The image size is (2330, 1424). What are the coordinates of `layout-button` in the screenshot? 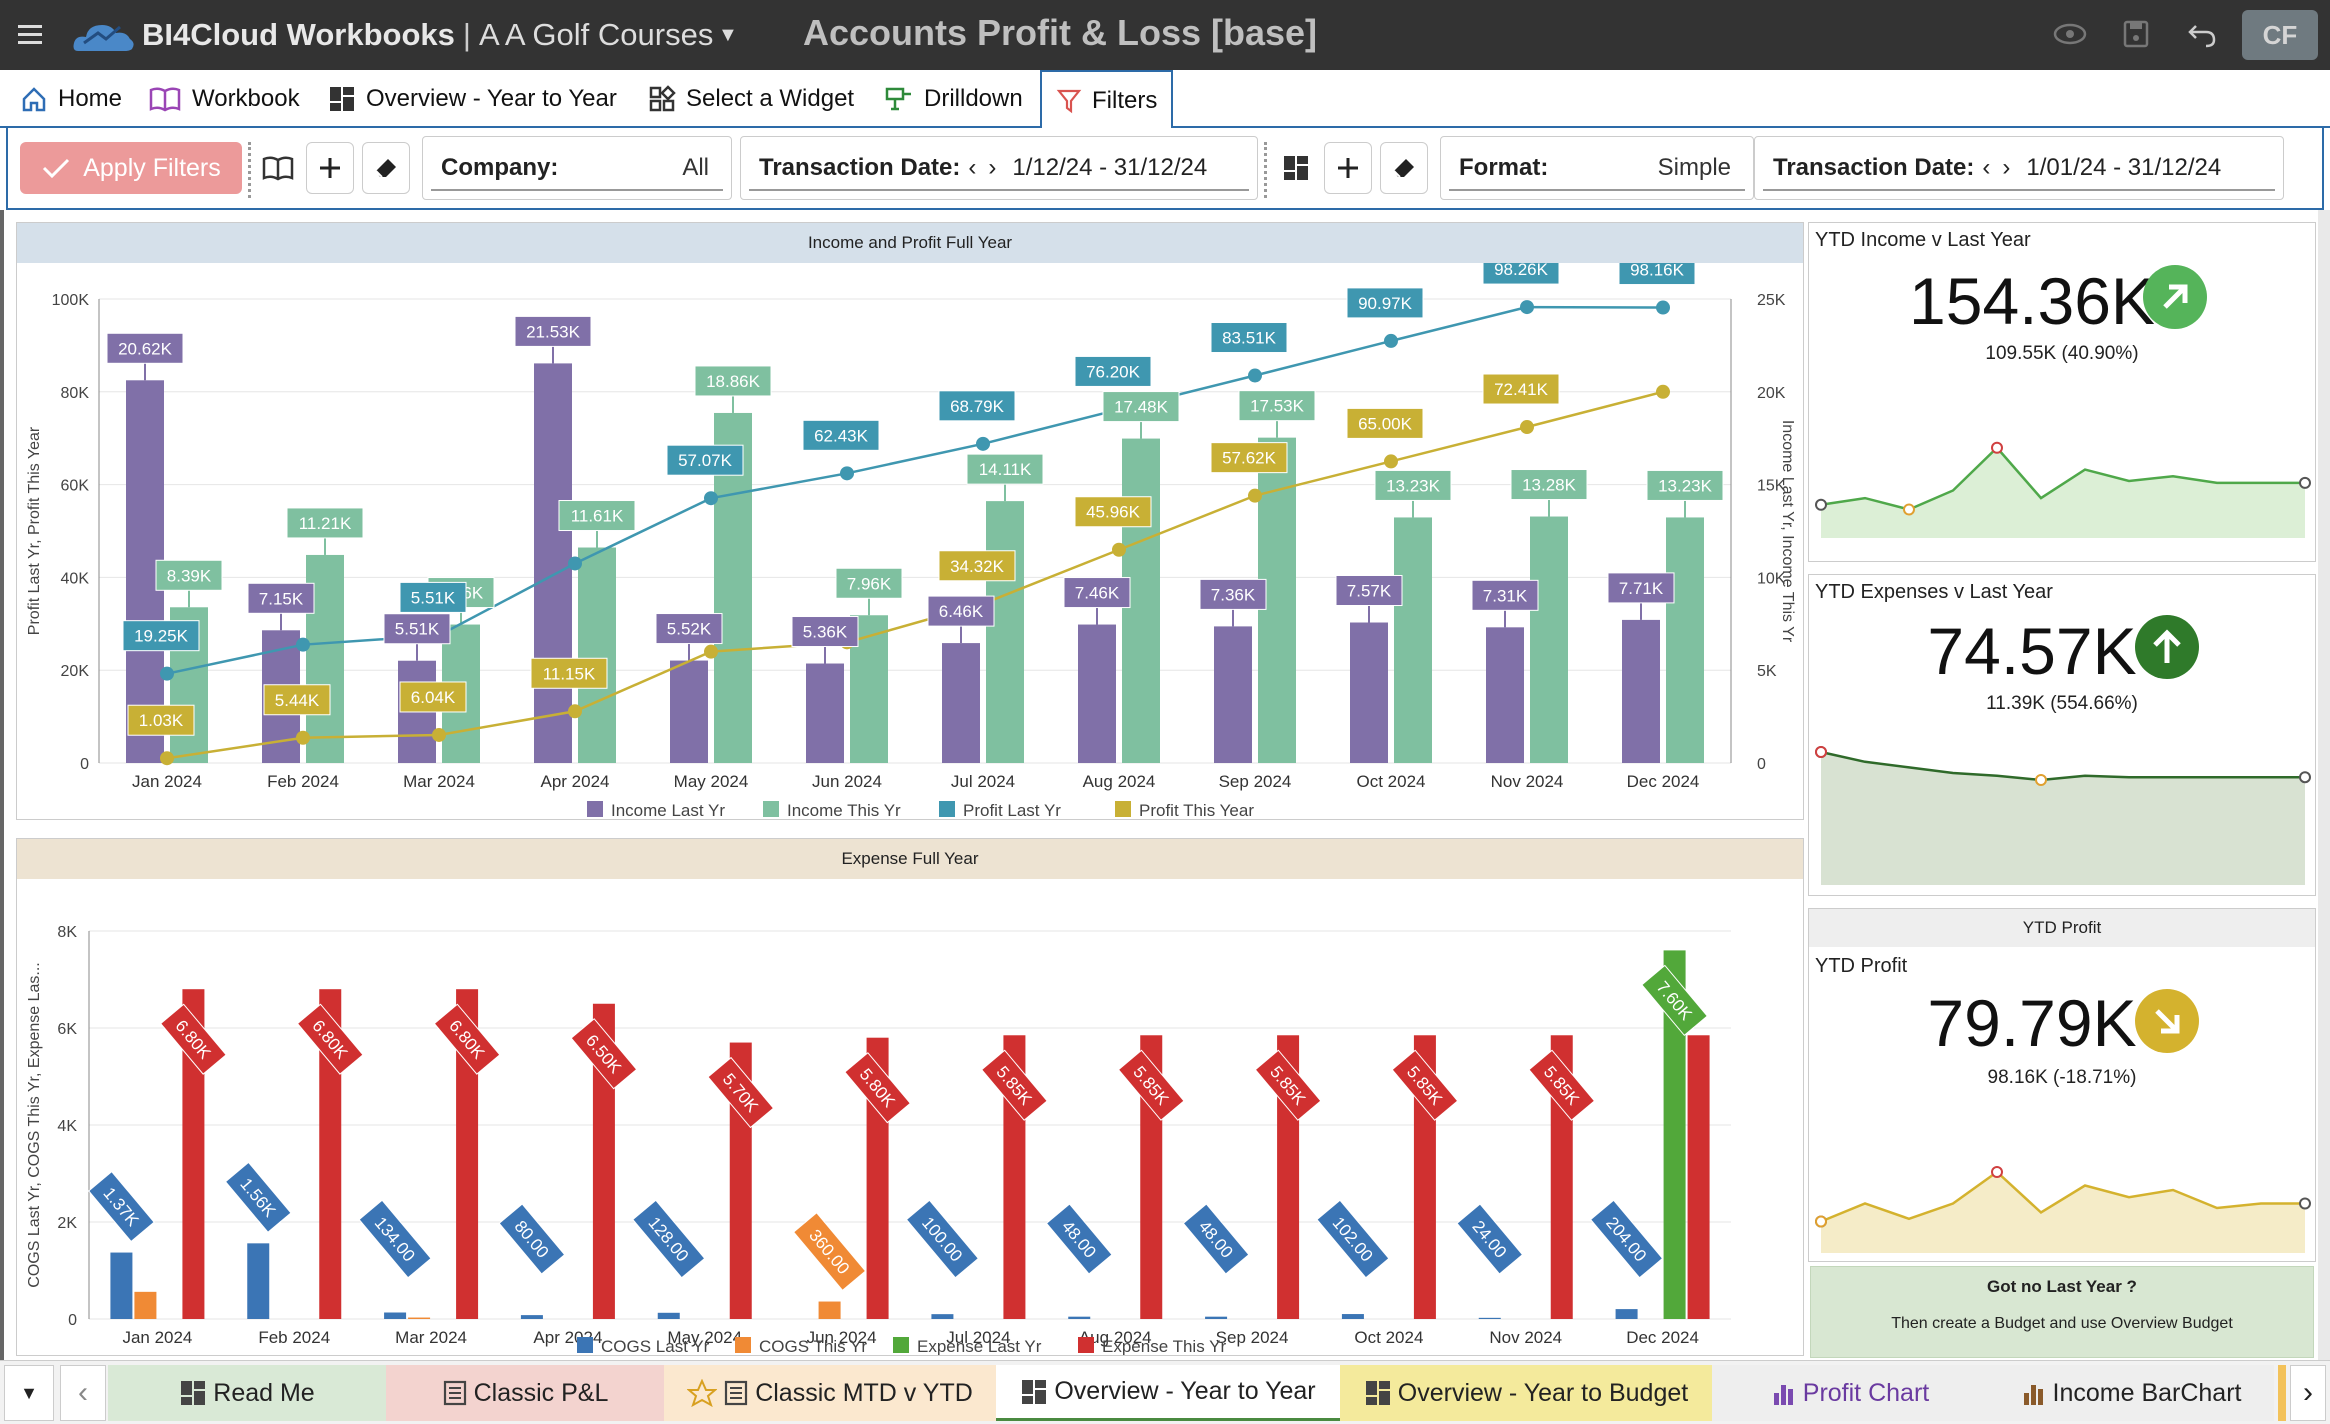 It's located at (1296, 168).